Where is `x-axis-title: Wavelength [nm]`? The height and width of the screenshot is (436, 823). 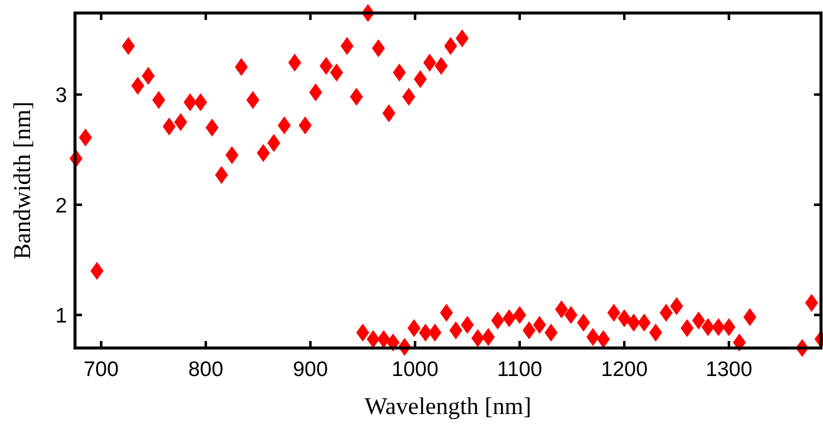
x-axis-title: Wavelength [nm] is located at coordinates (448, 407).